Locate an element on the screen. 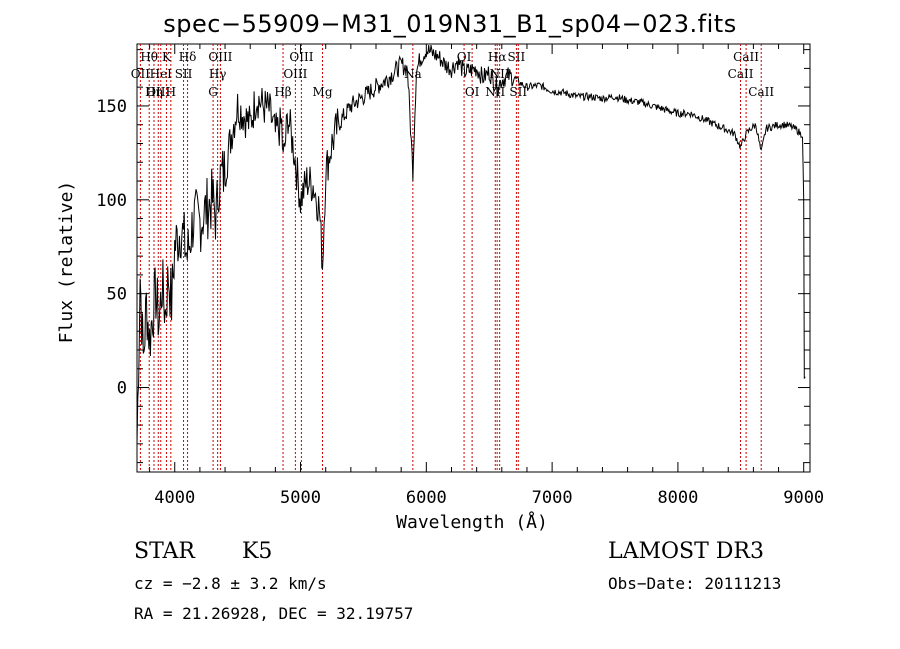 This screenshot has height=649, width=900. x-tick-label: 8000 is located at coordinates (677, 498).